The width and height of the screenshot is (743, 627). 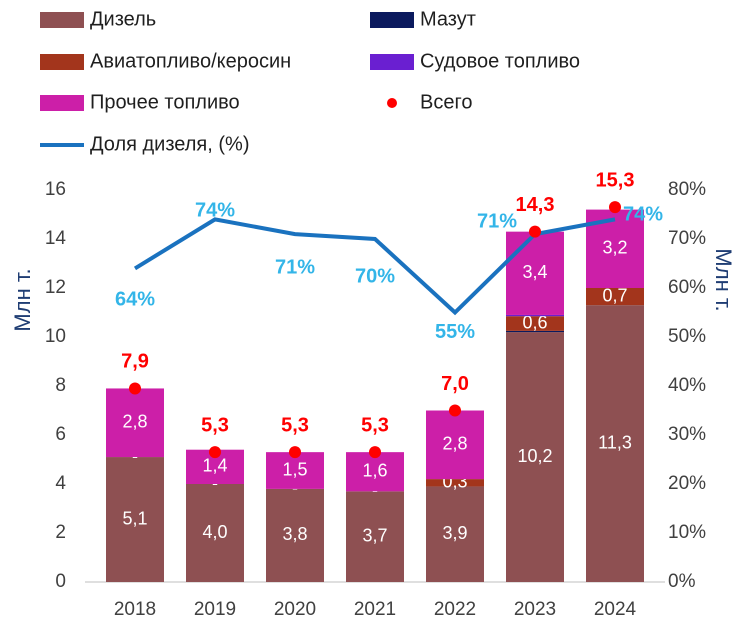 I want to click on legend-label: Судовое топливо, so click(x=500, y=61).